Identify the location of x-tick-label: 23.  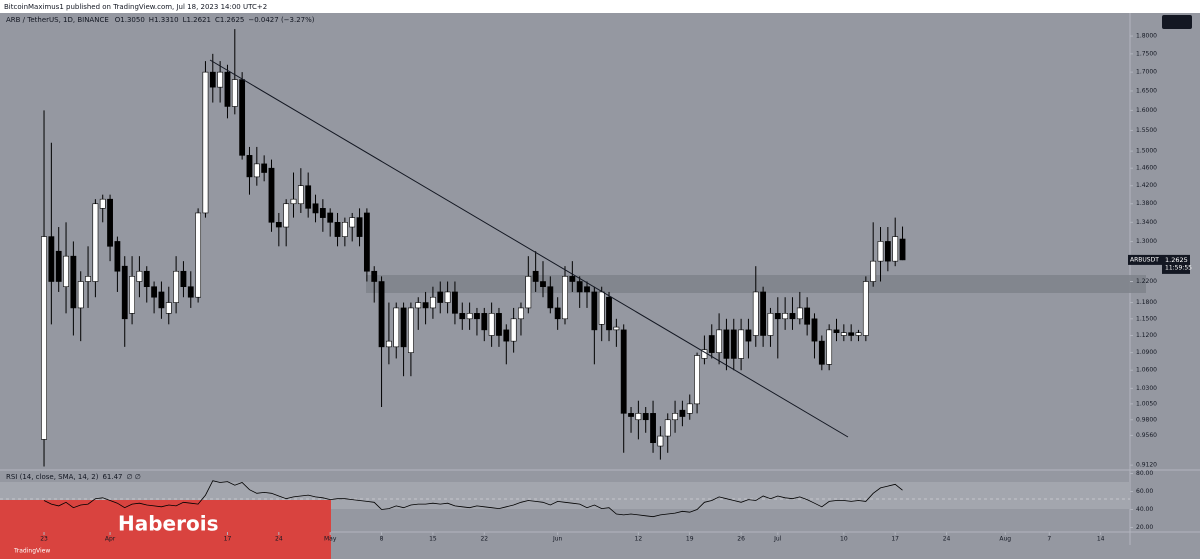
(44, 539).